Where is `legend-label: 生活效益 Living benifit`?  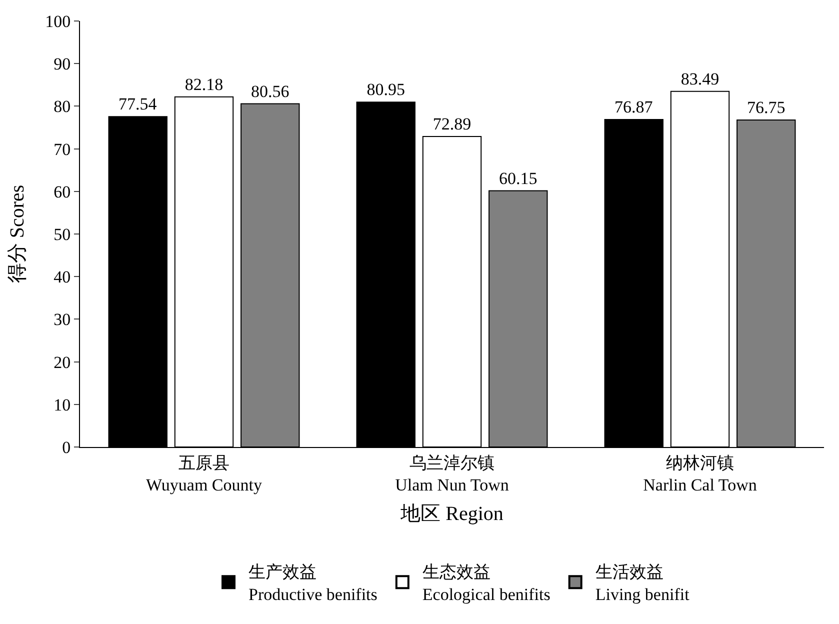 legend-label: 生活效益 Living benifit is located at coordinates (642, 583).